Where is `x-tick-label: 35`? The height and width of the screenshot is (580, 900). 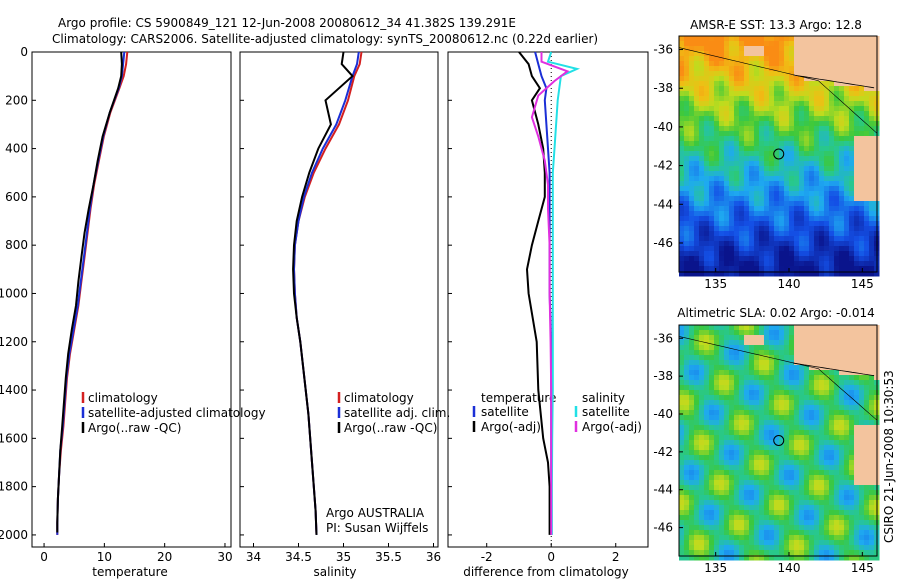
x-tick-label: 35 is located at coordinates (343, 557).